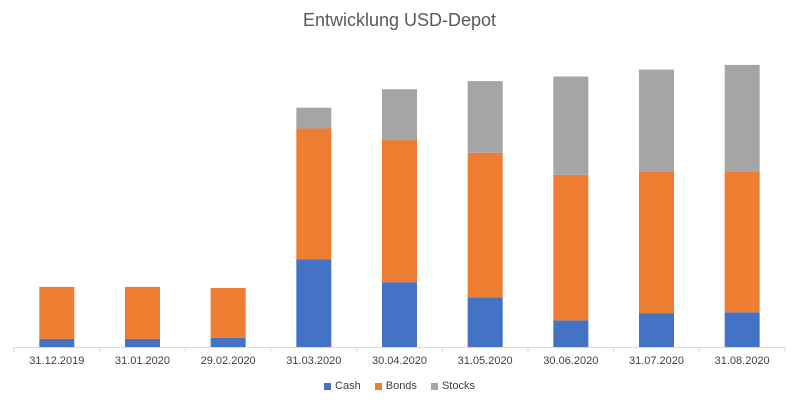 The height and width of the screenshot is (408, 799). Describe the element at coordinates (570, 361) in the screenshot. I see `x-tick-label: 30.06.2020` at that location.